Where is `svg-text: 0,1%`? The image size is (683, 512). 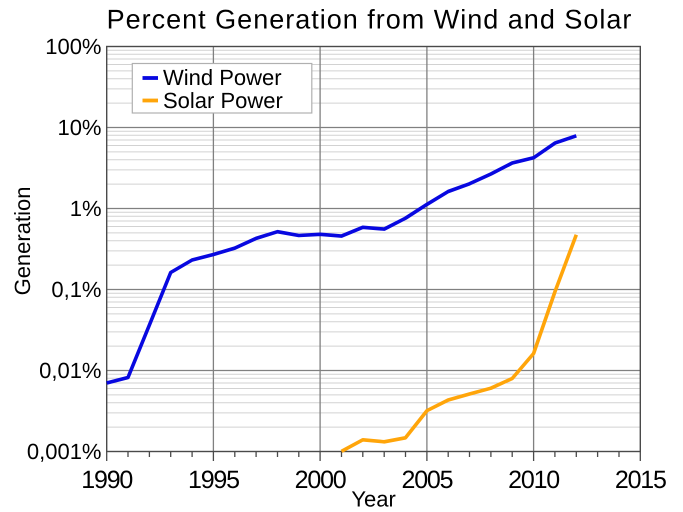 svg-text: 0,1% is located at coordinates (76, 289).